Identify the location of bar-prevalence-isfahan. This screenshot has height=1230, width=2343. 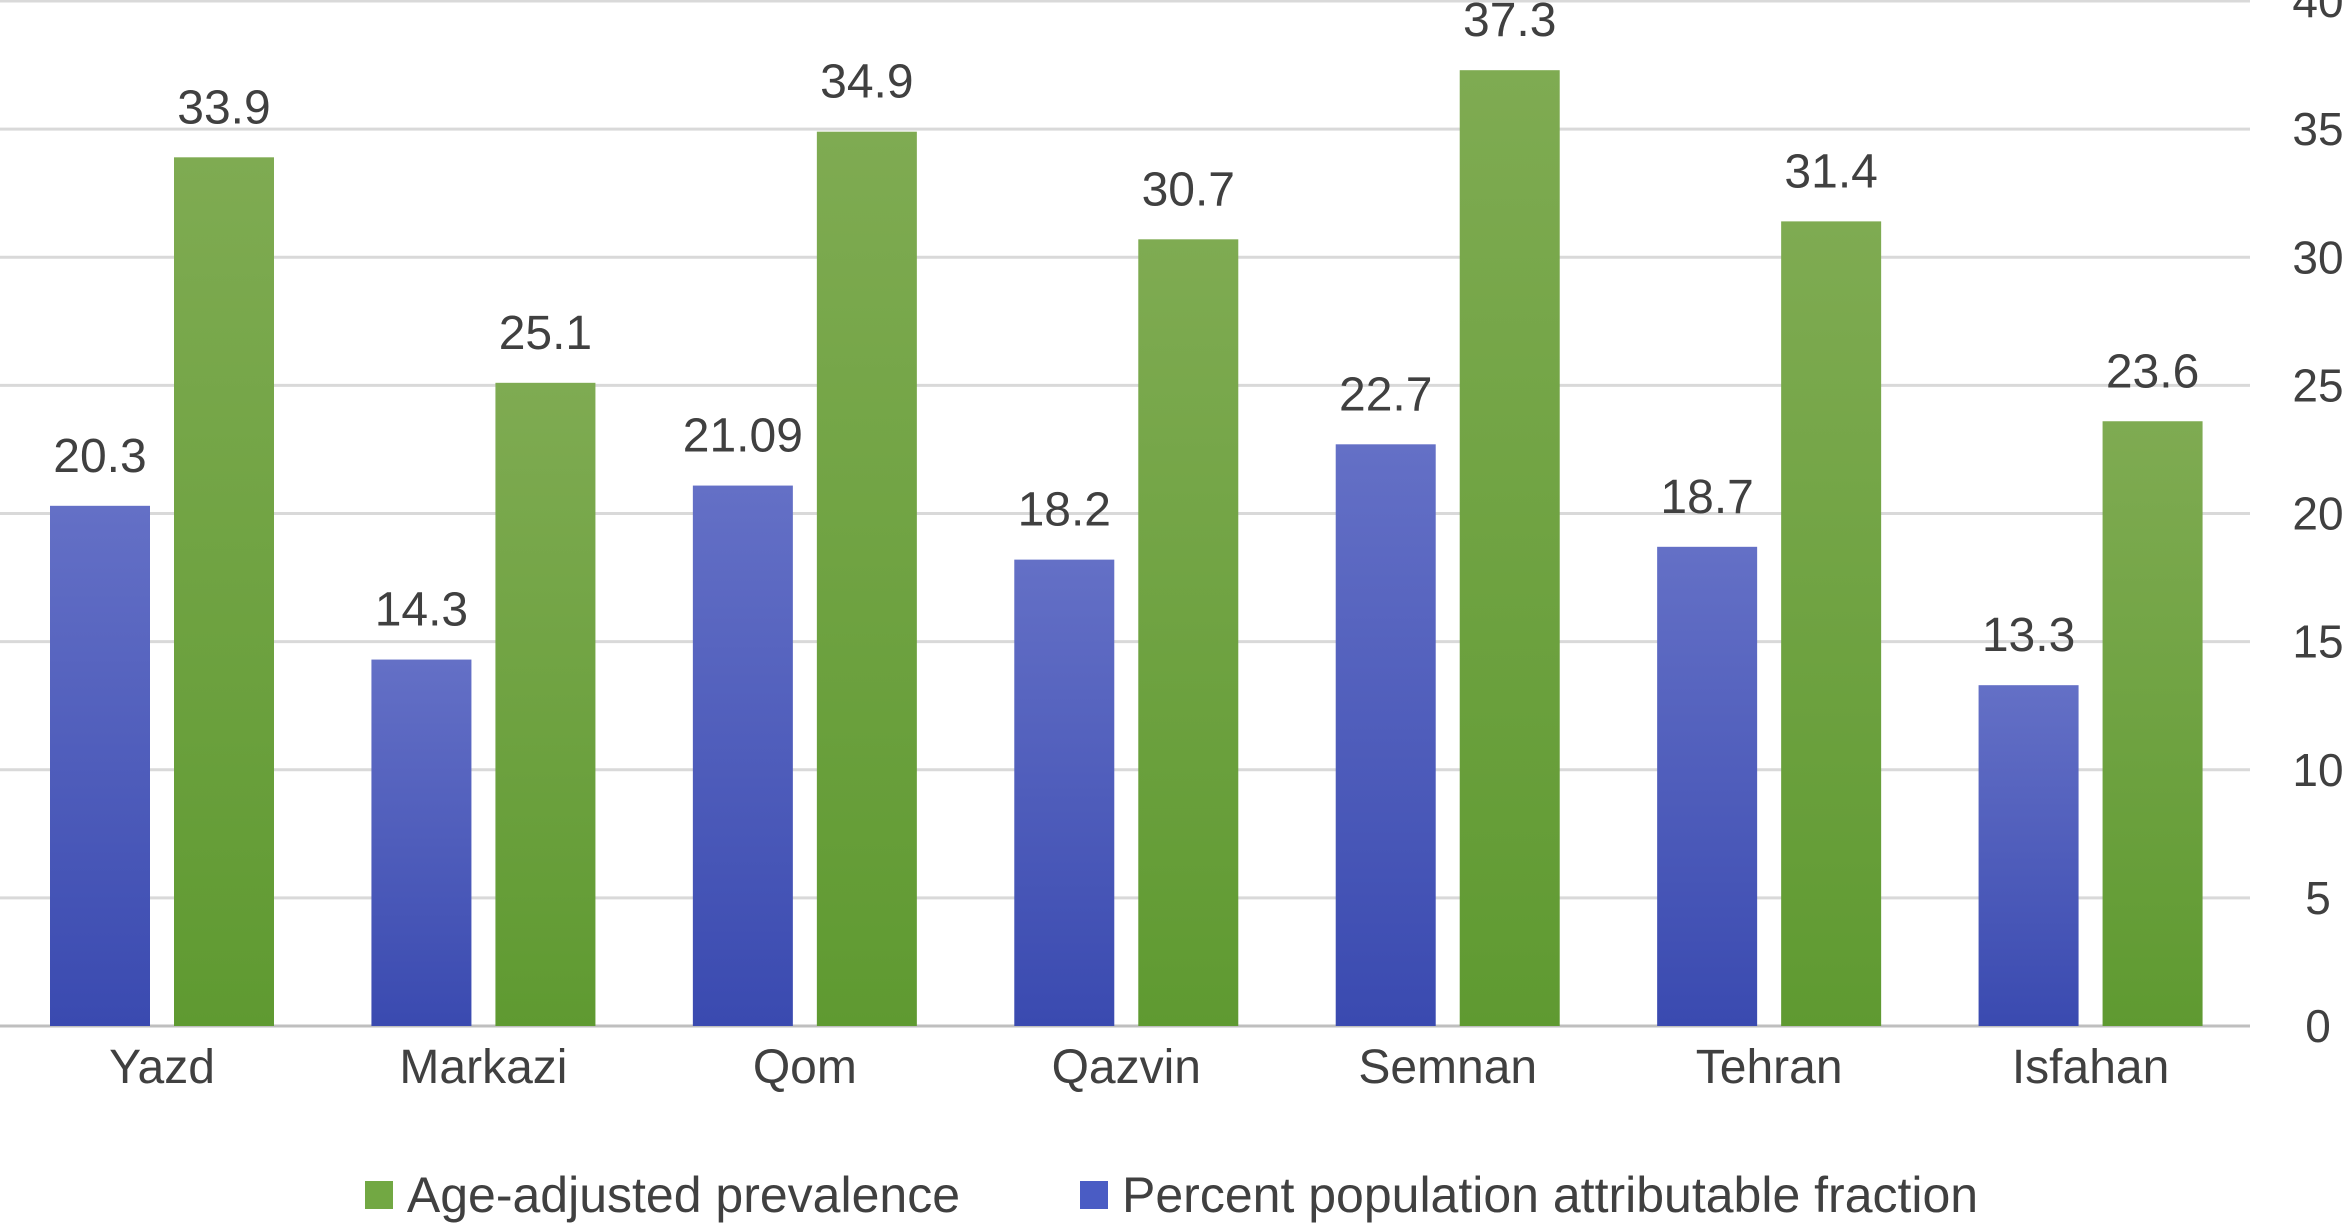
(2152, 723).